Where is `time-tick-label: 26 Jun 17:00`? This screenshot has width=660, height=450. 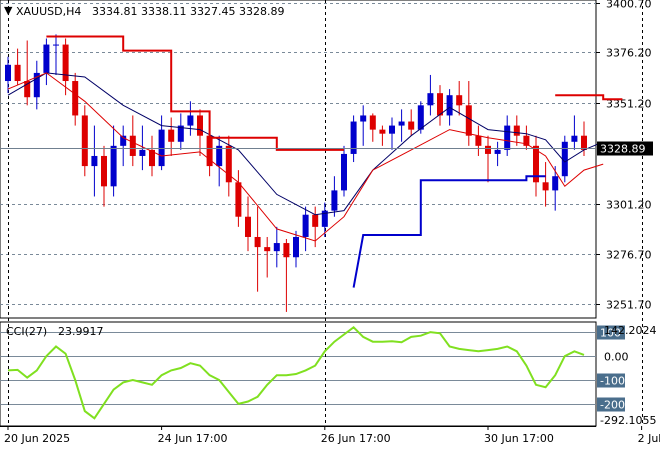
time-tick-label: 26 Jun 17:00 is located at coordinates (356, 438).